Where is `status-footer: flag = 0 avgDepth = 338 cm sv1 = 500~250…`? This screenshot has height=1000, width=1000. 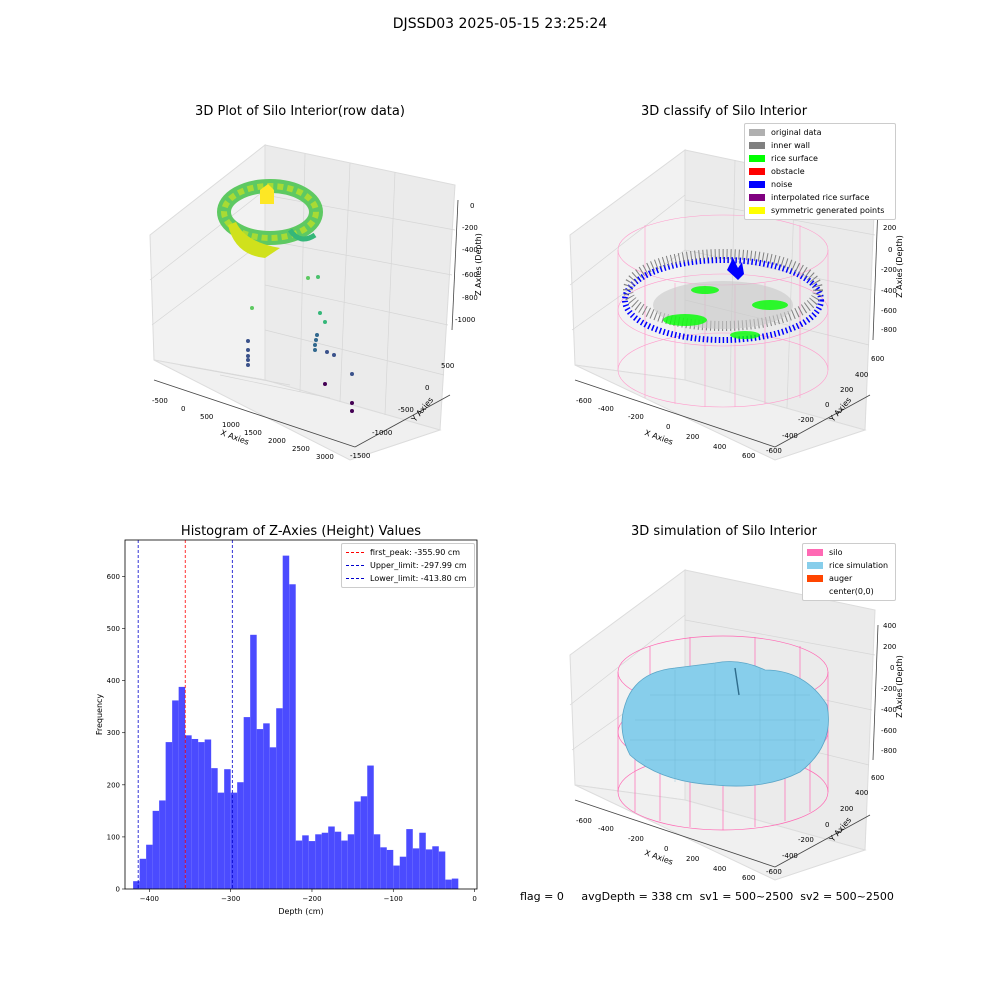 status-footer: flag = 0 avgDepth = 338 cm sv1 = 500~250… is located at coordinates (707, 896).